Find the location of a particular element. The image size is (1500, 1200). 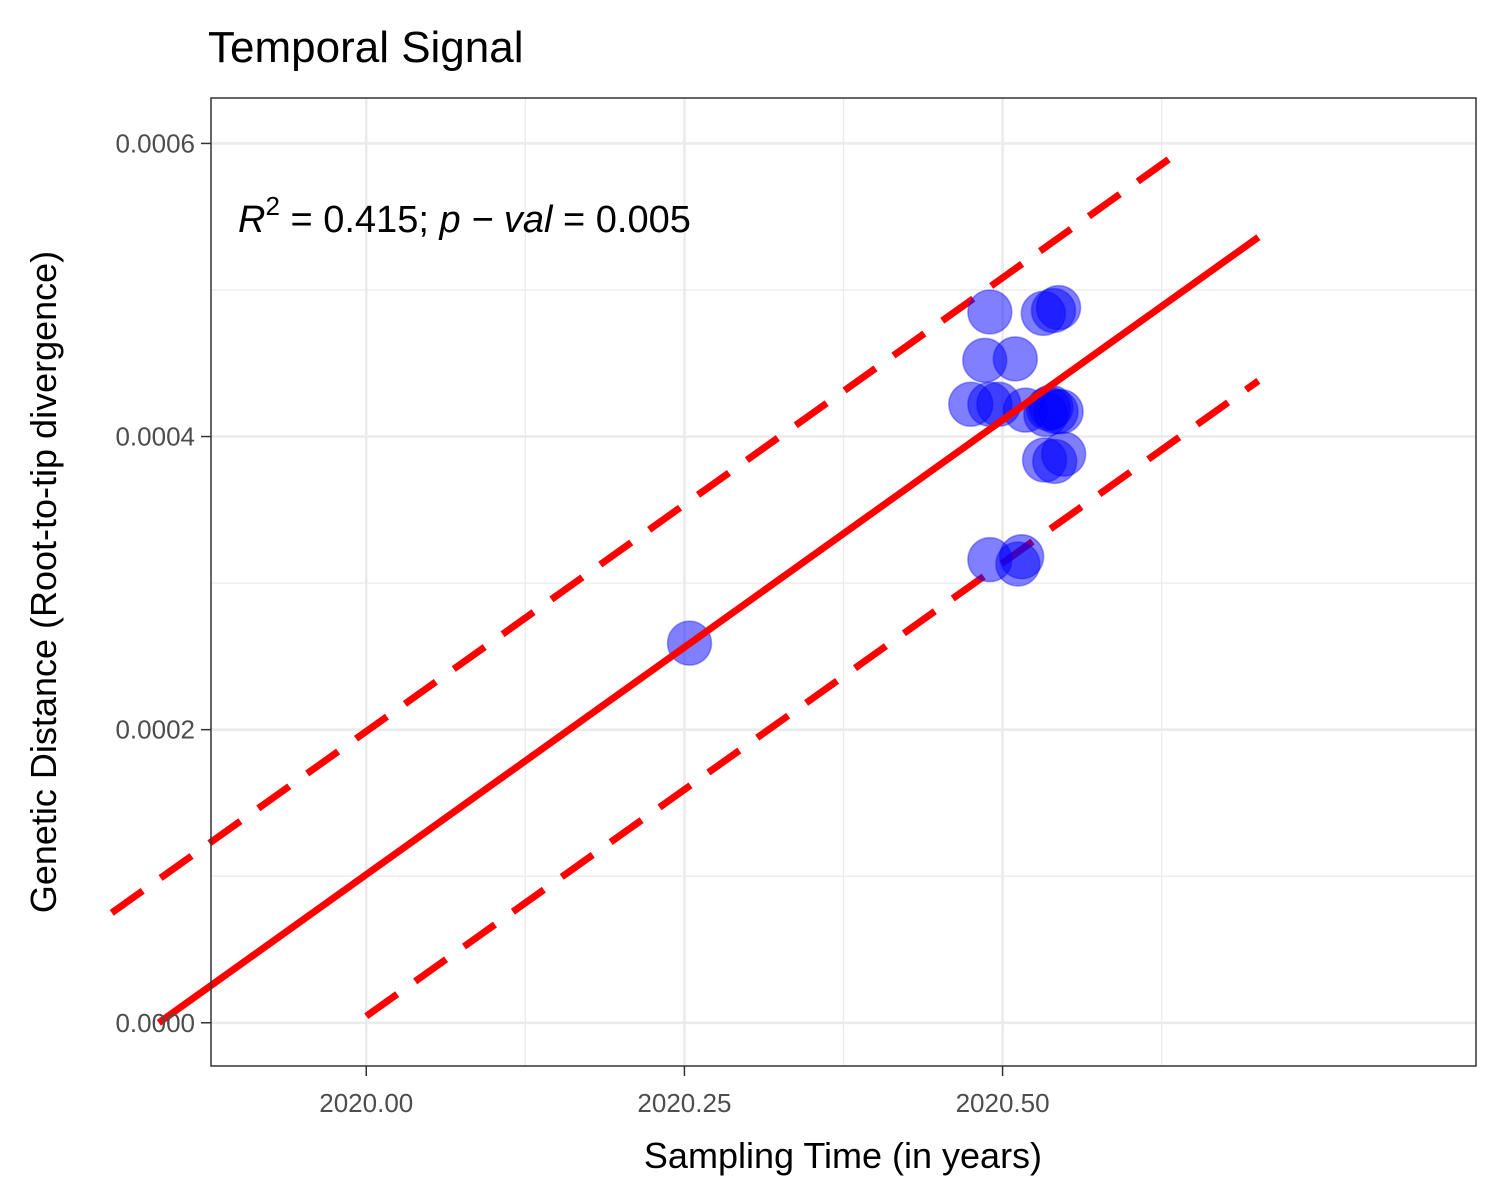

r-squared-symbol: R is located at coordinates (251, 220).